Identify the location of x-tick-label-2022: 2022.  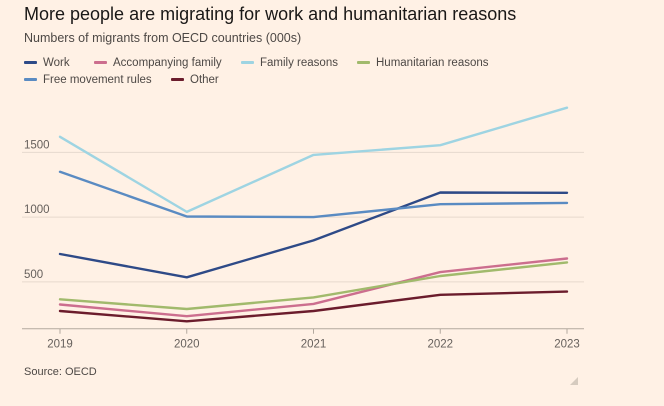
(440, 345).